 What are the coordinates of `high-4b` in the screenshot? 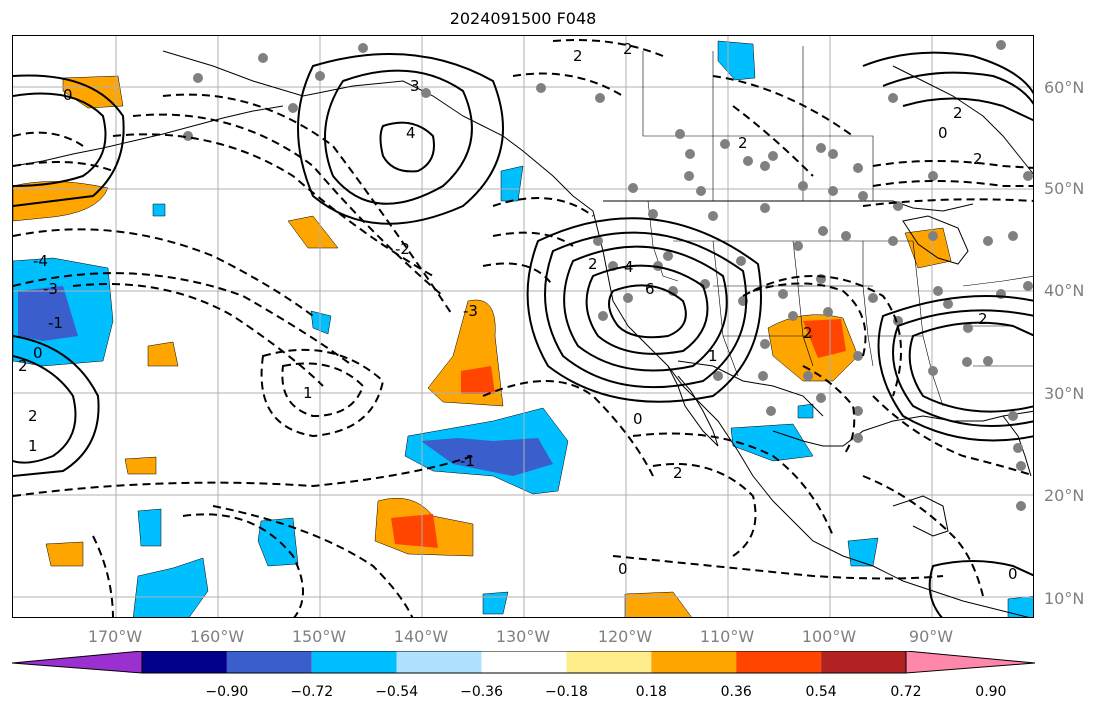 It's located at (646, 310).